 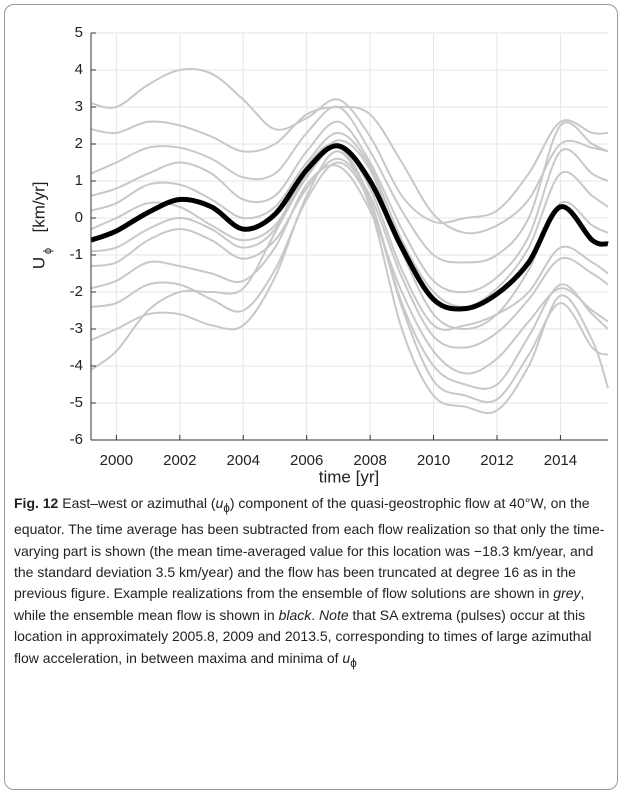 I want to click on x-tick-label: 2008, so click(x=369, y=460).